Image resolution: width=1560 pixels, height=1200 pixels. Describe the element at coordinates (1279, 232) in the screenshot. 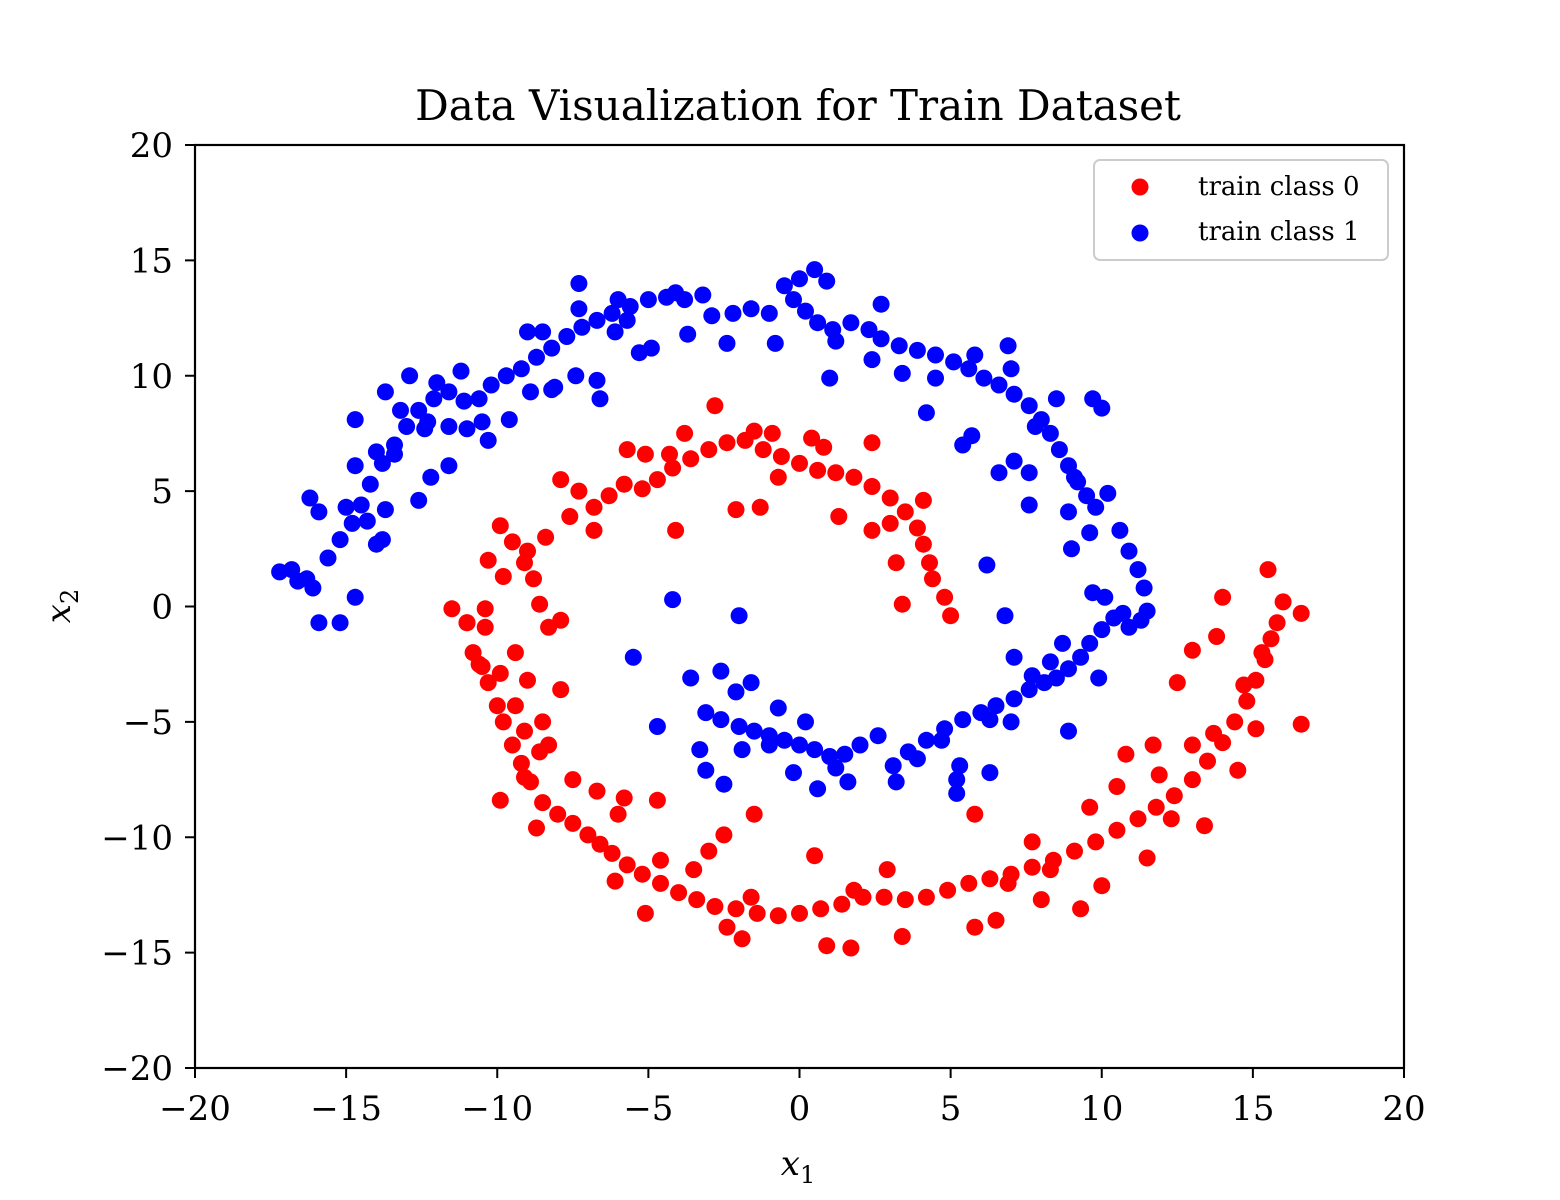

I see `legend-label-class-1: train class 1` at that location.